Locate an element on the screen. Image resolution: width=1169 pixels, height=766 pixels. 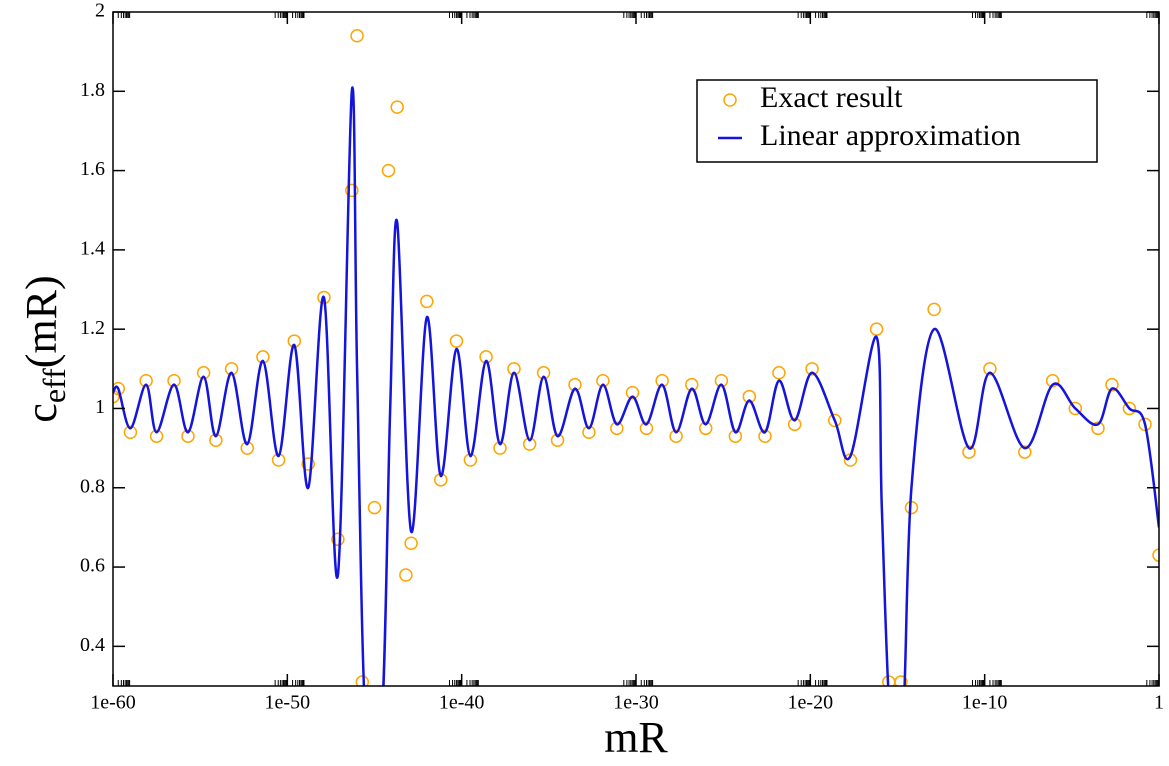
y-label-rest: (mR) is located at coordinates (41, 321).